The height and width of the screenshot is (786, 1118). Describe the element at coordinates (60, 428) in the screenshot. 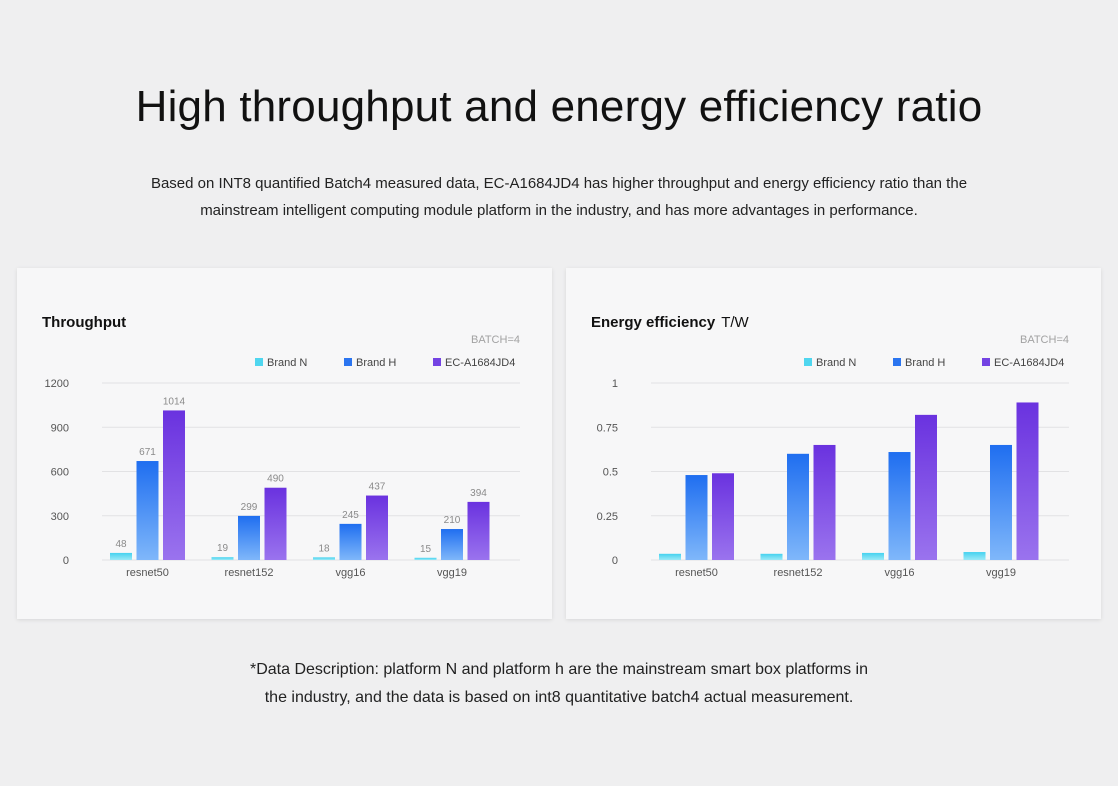

I see `y-tick-label: 900` at that location.